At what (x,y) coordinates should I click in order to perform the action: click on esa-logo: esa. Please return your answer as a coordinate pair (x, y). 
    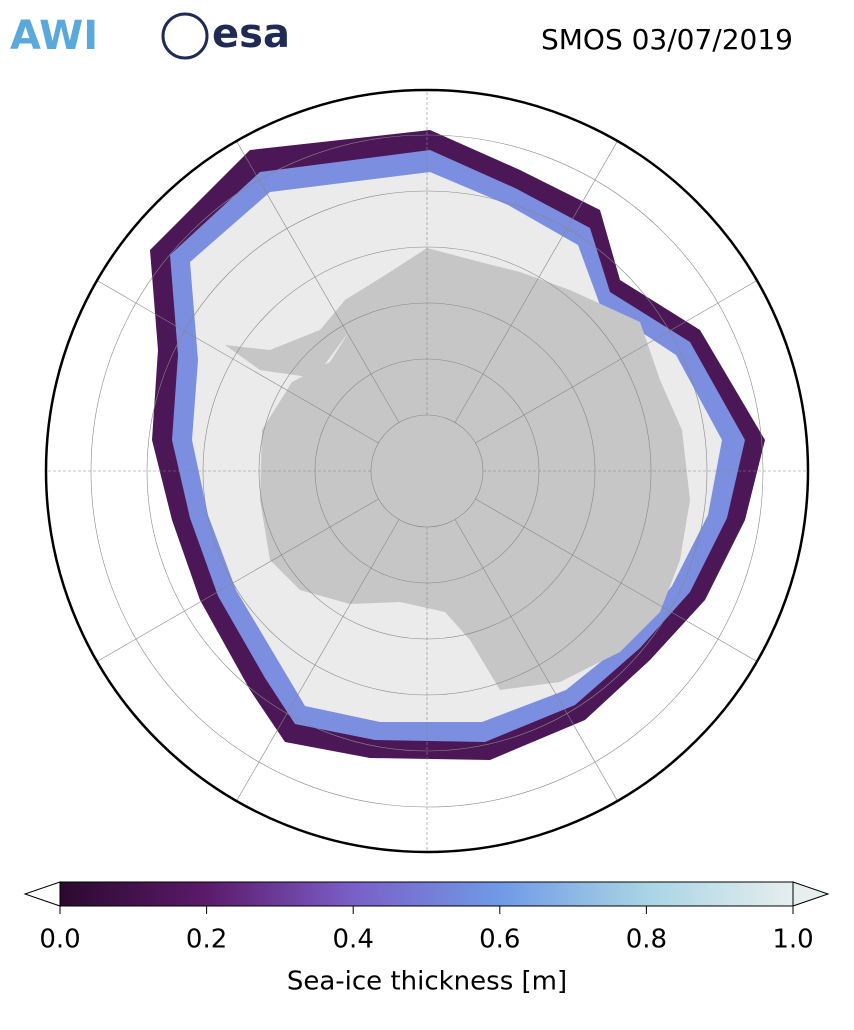
    Looking at the image, I should click on (251, 34).